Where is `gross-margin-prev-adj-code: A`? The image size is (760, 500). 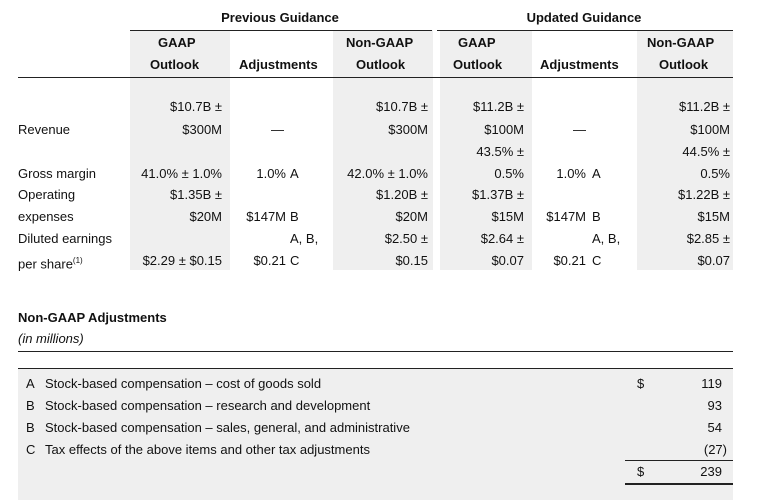
gross-margin-prev-adj-code: A is located at coordinates (294, 173).